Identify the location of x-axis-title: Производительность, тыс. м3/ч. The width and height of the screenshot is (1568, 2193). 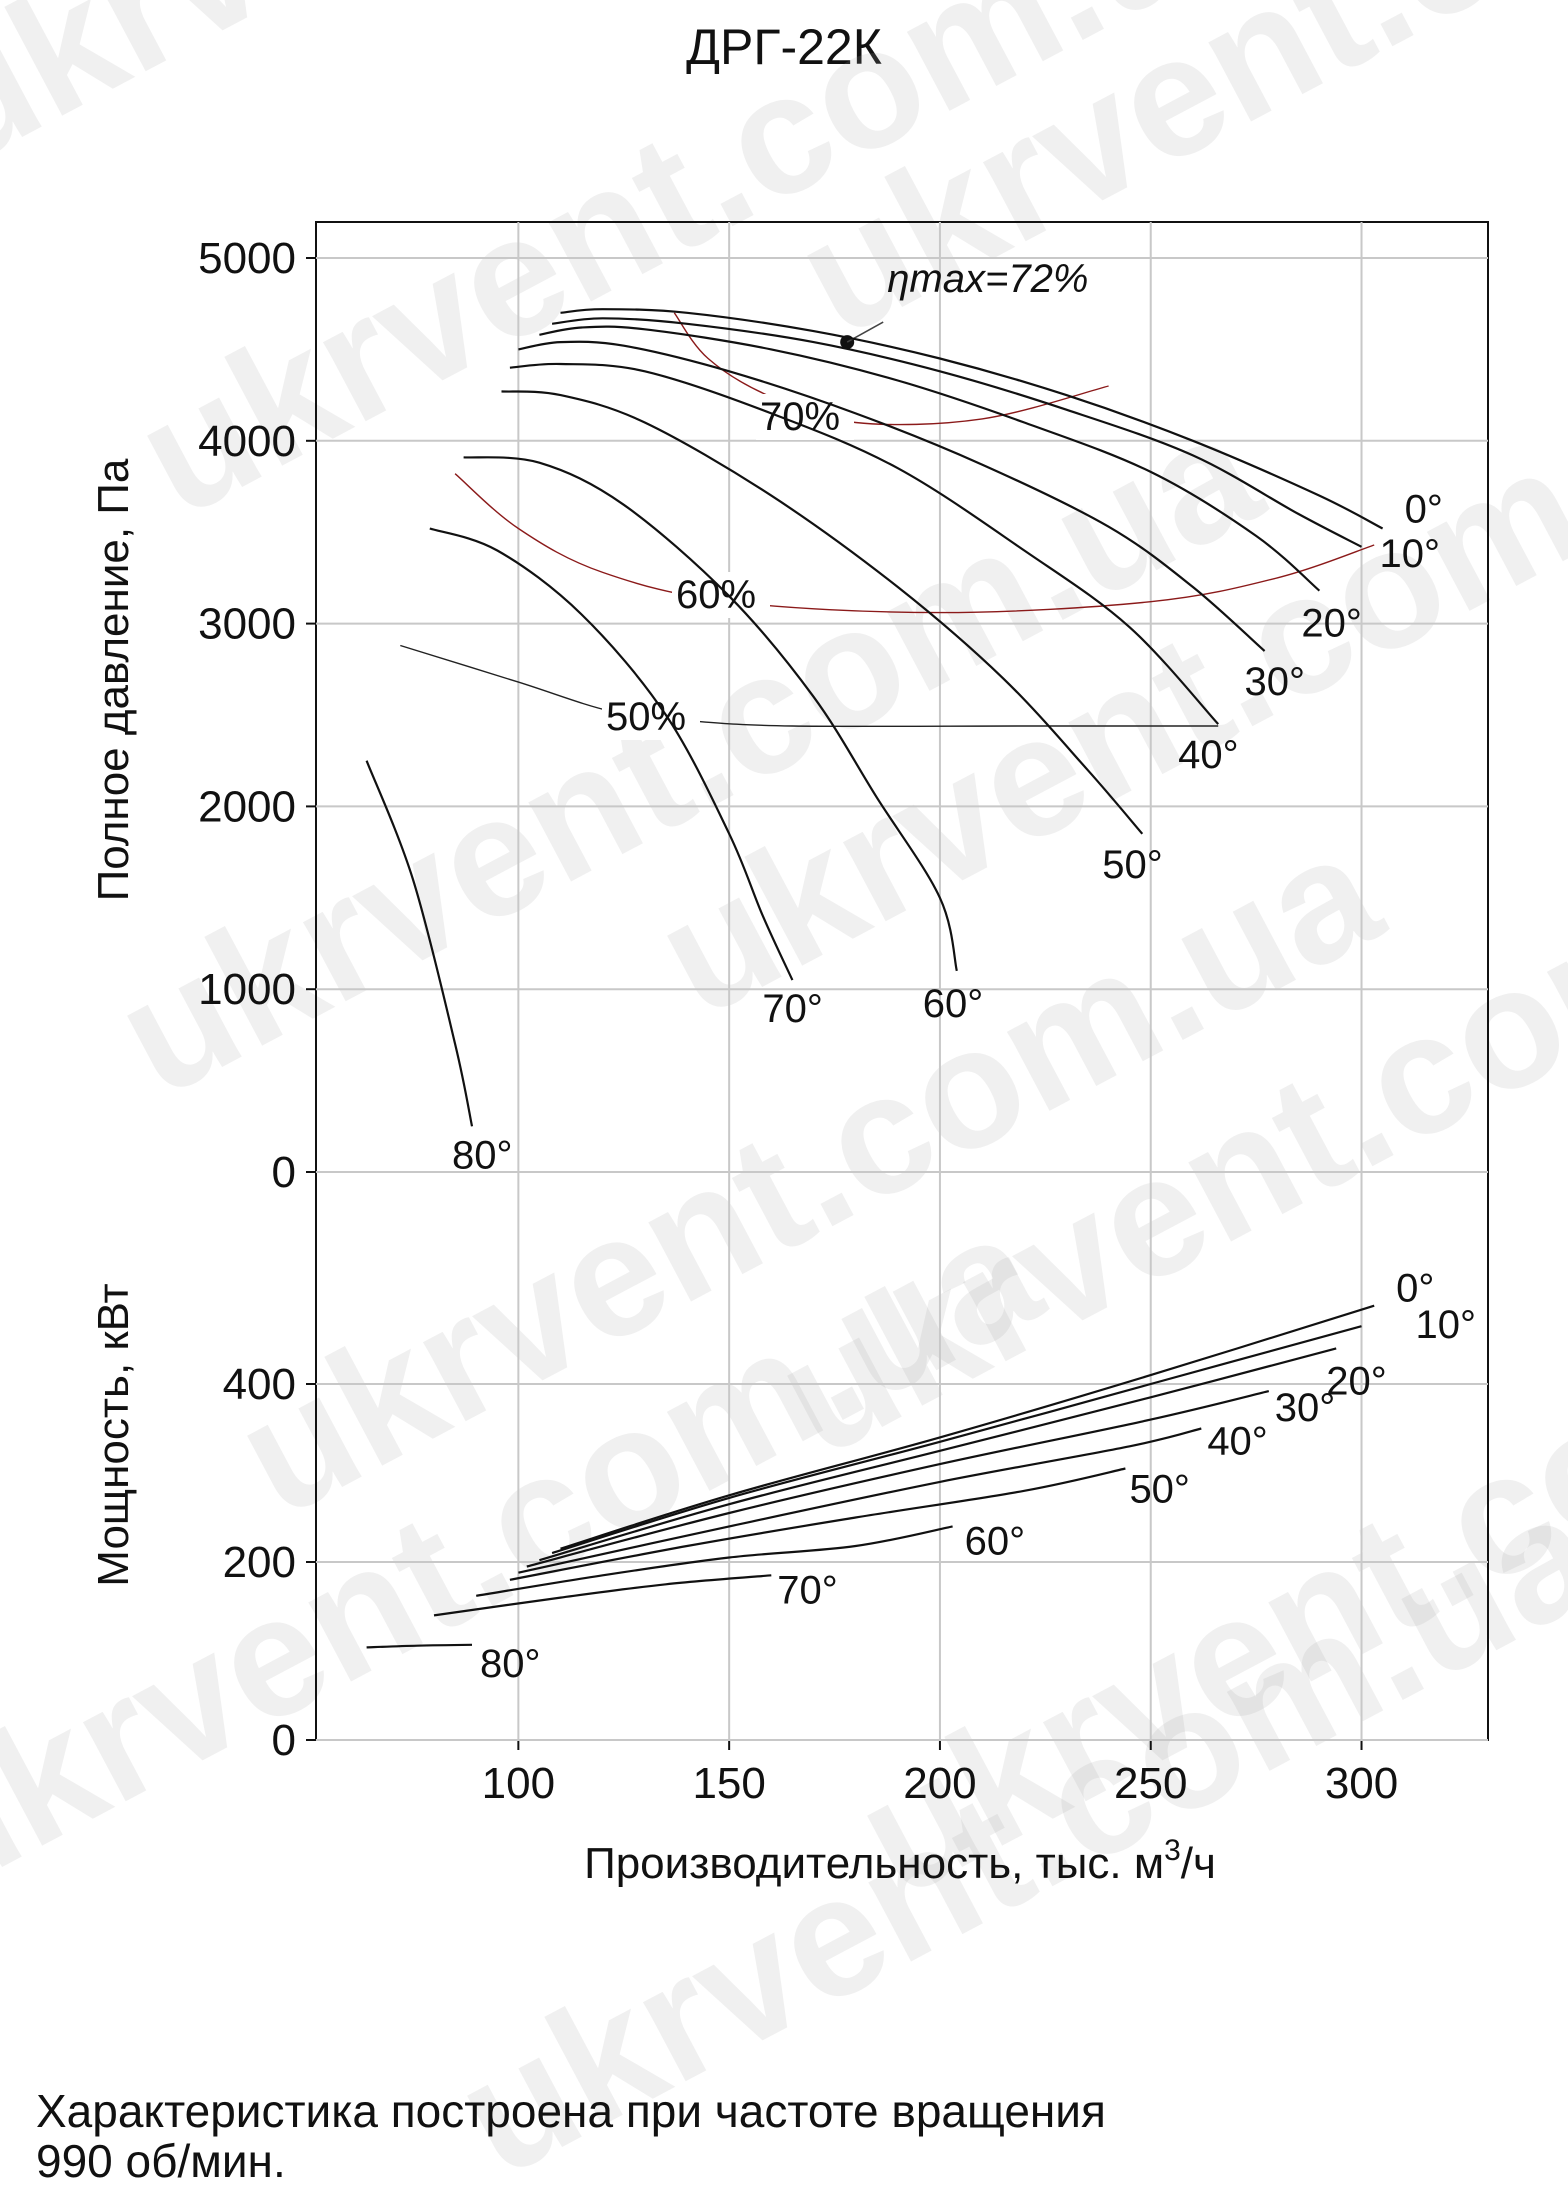
(900, 1861).